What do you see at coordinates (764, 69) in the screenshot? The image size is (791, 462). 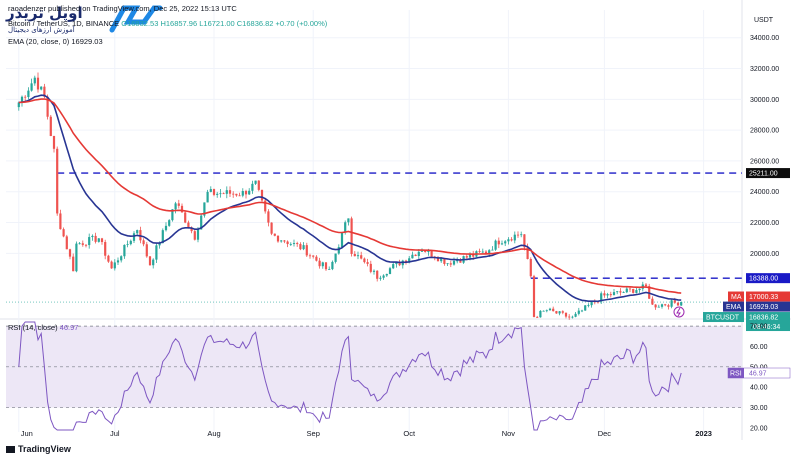 I see `price-tick-label: 32000.00` at bounding box center [764, 69].